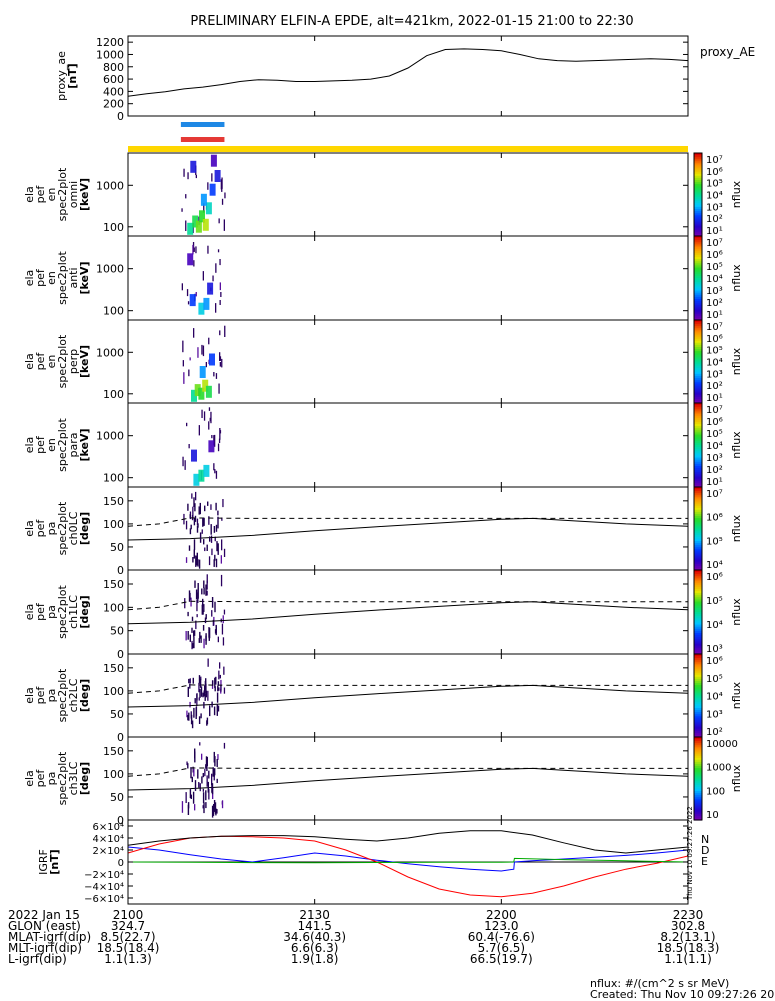  I want to click on y-axis-label: en, so click(51, 278).